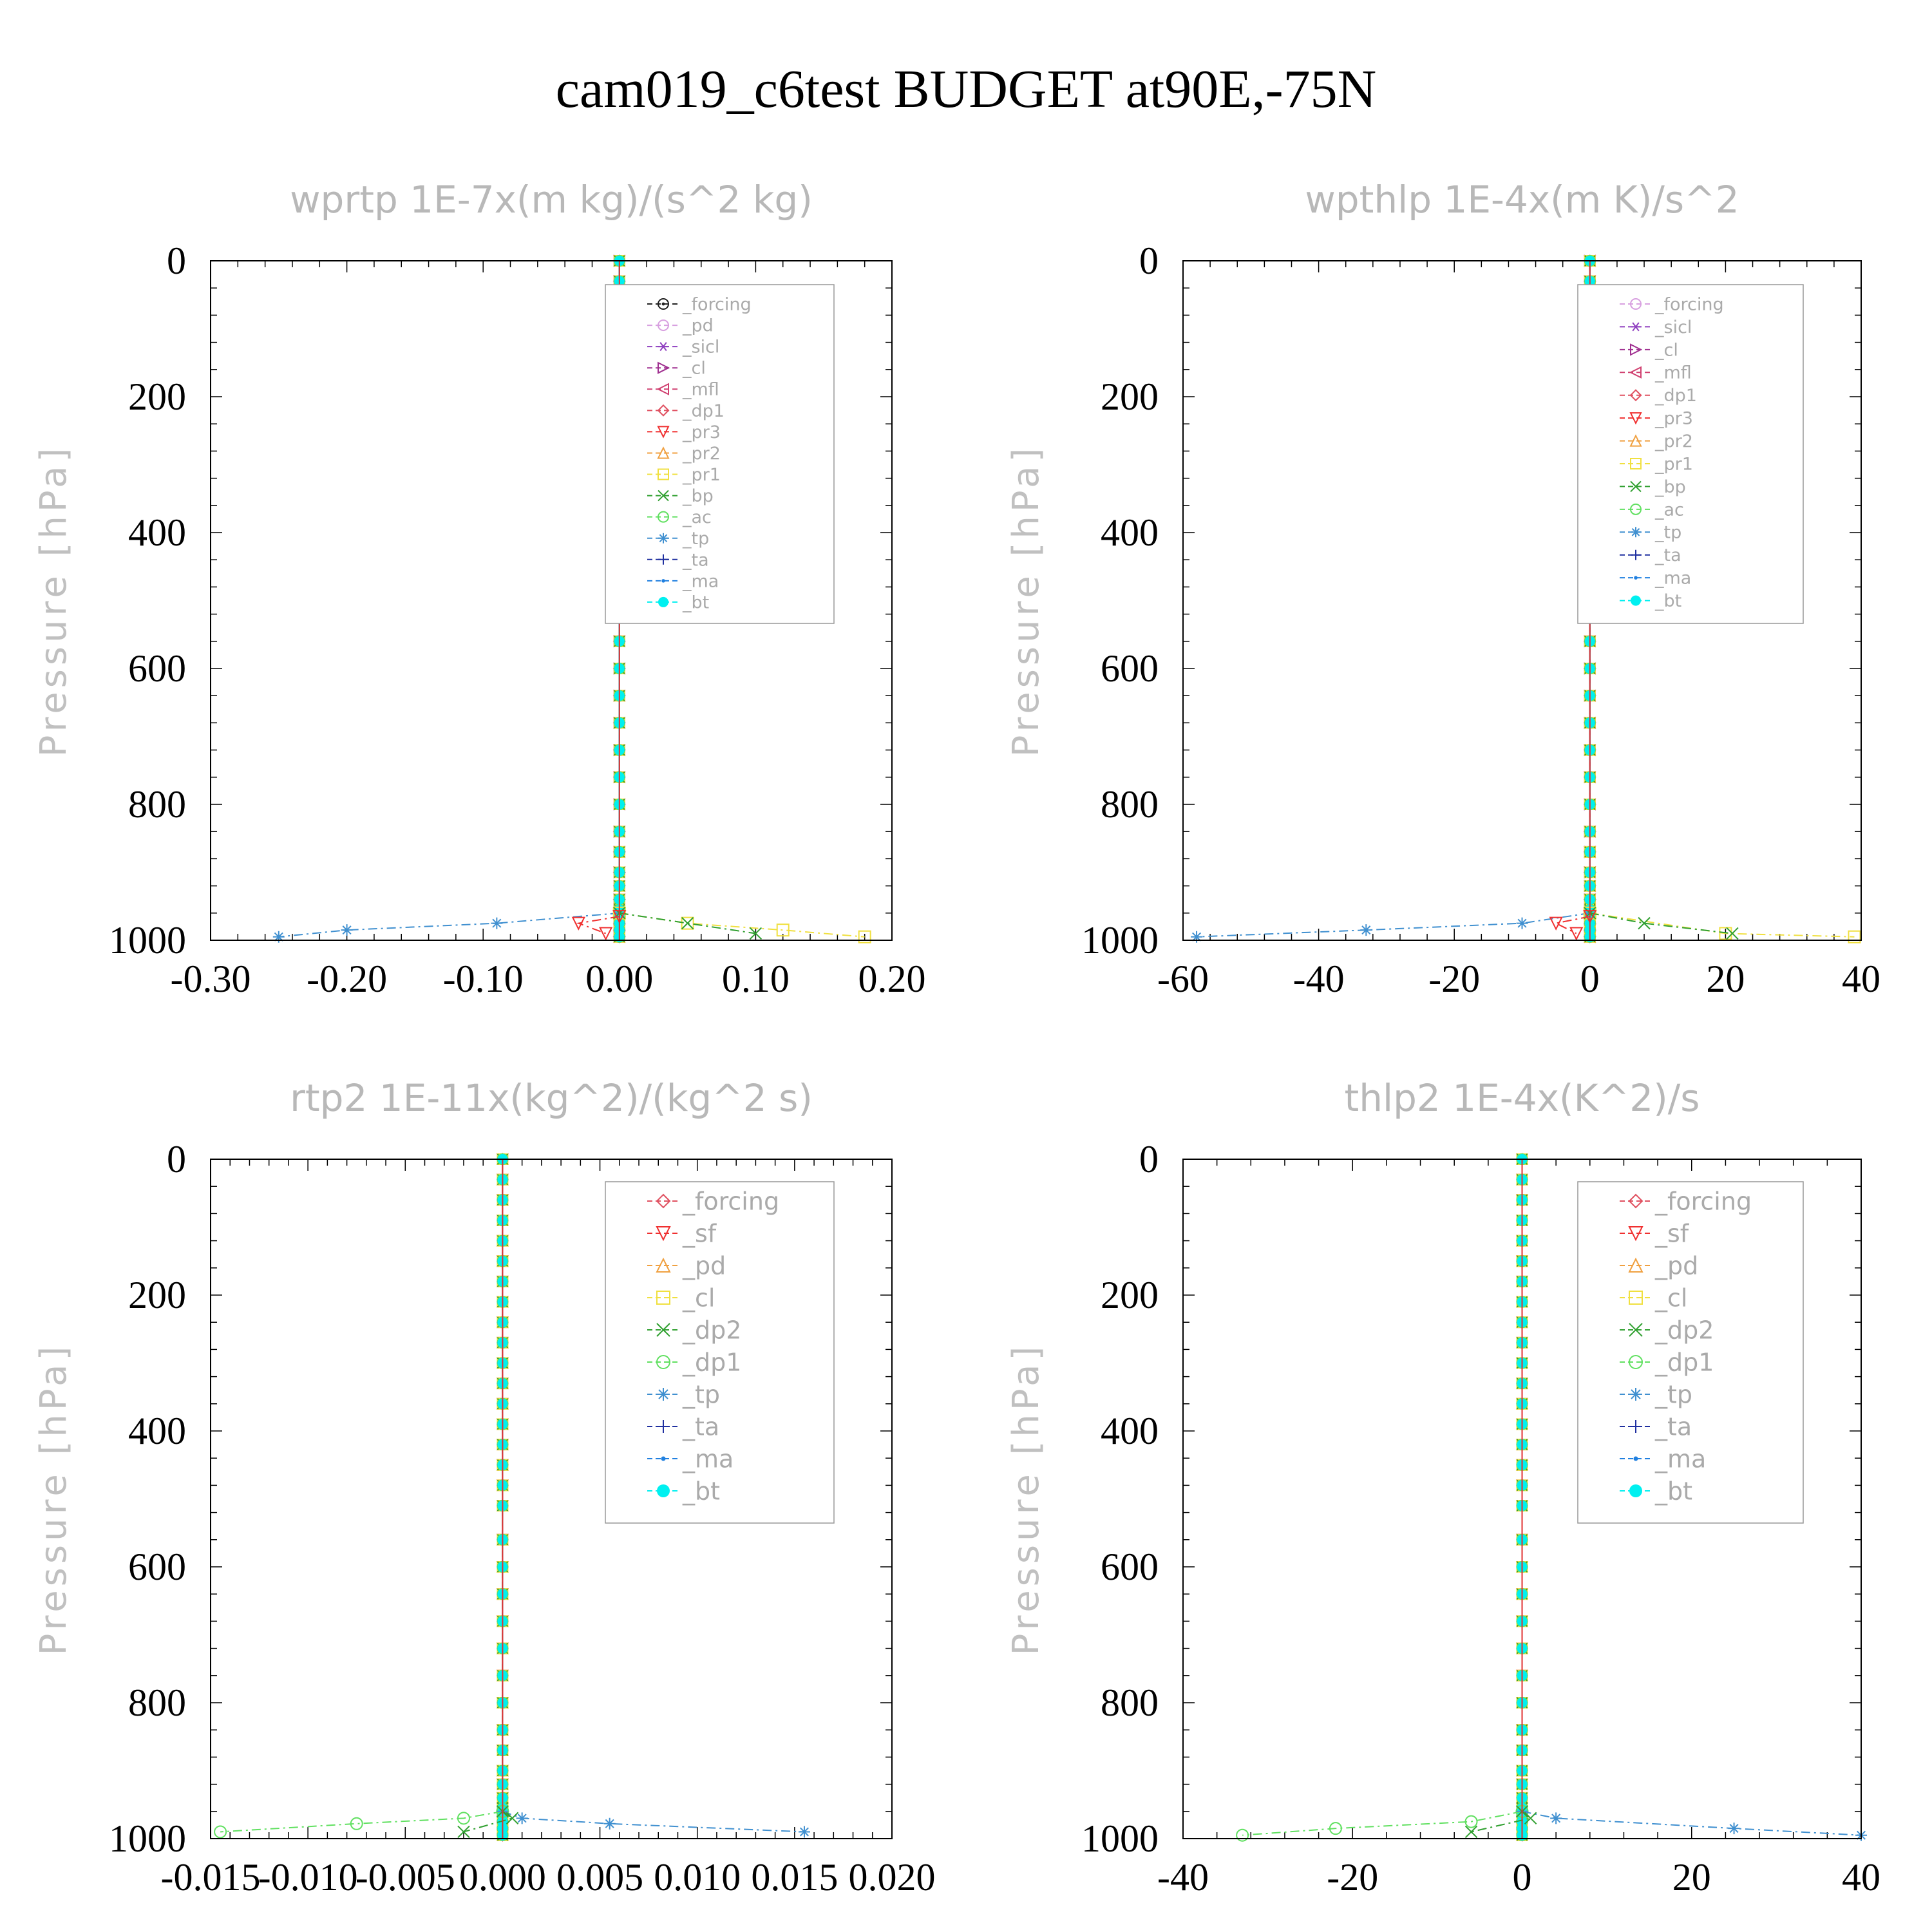  What do you see at coordinates (1149, 261) in the screenshot?
I see `y-tick-label: 0` at bounding box center [1149, 261].